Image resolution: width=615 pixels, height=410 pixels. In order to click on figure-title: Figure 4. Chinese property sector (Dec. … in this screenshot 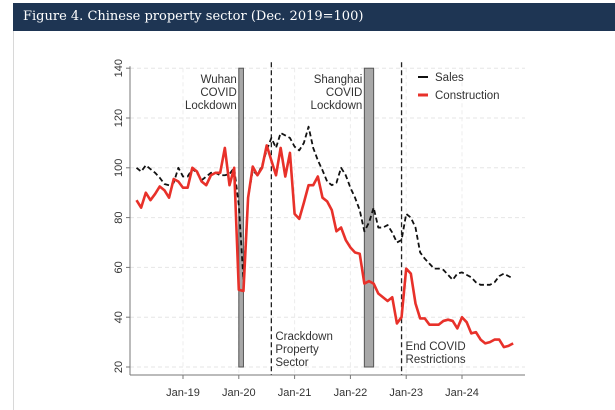, I will do `click(193, 16)`.